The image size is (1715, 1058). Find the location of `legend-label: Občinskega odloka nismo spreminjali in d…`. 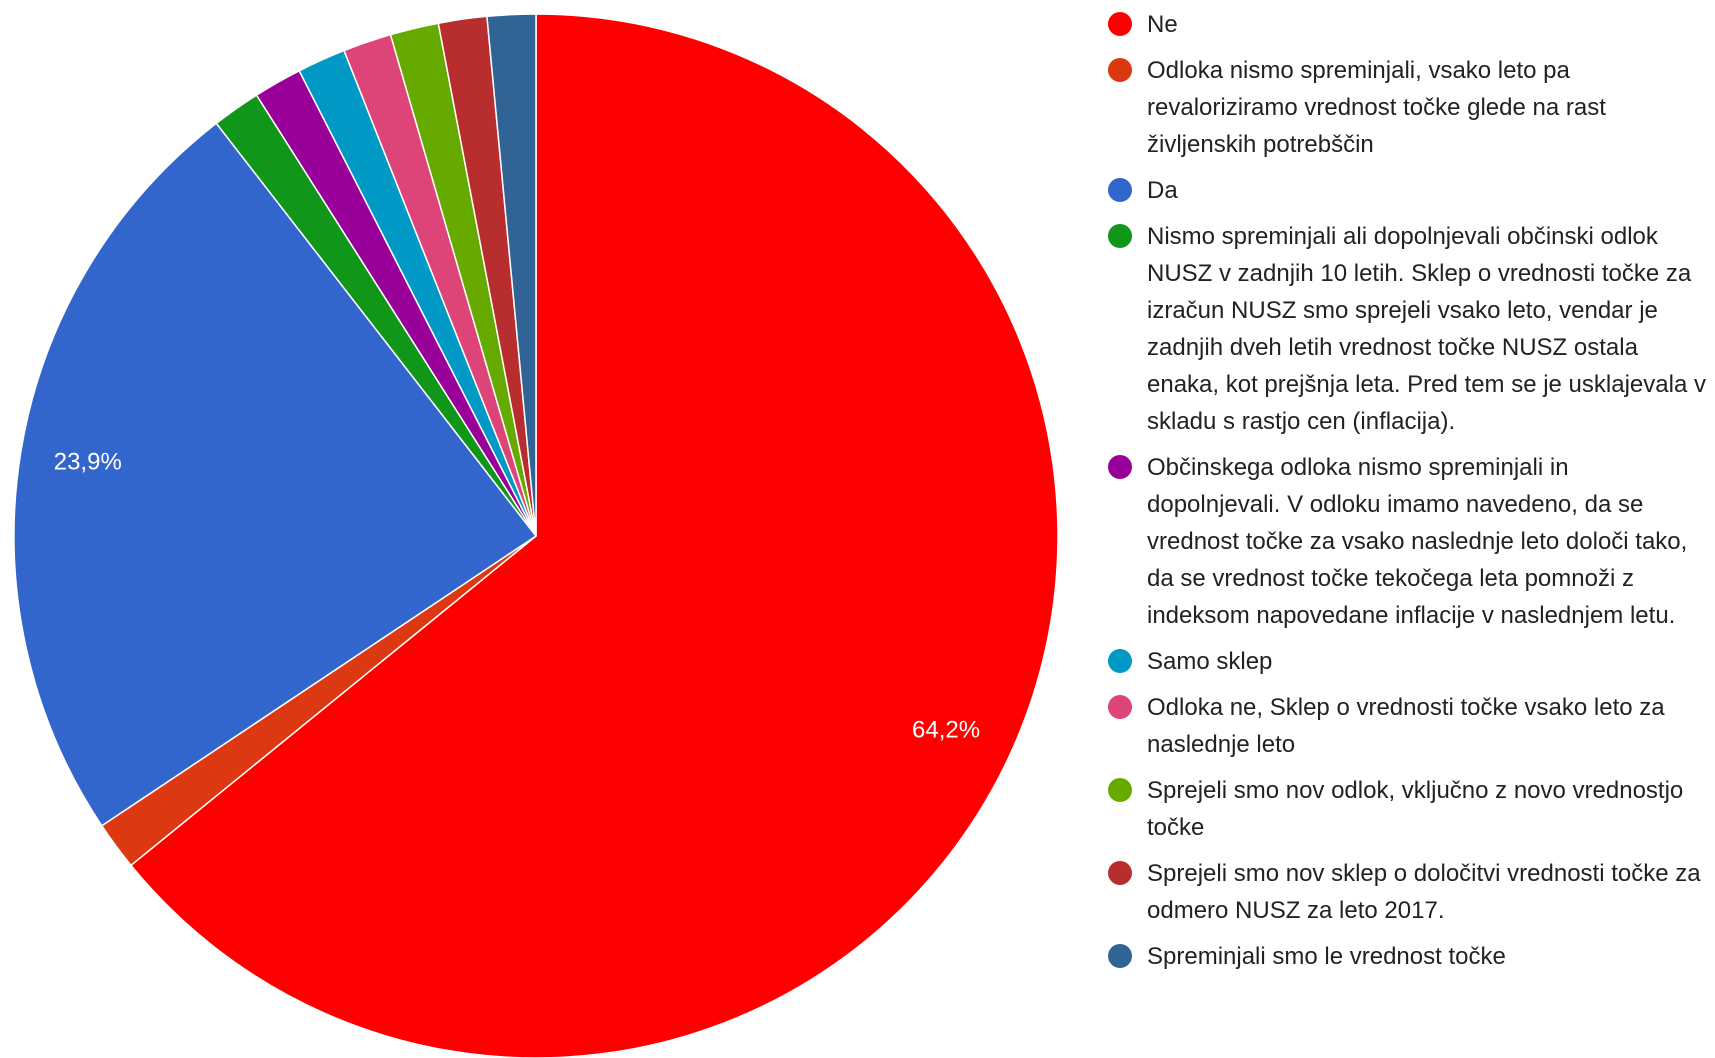

legend-label: Občinskega odloka nismo spreminjali in d… is located at coordinates (1417, 541).